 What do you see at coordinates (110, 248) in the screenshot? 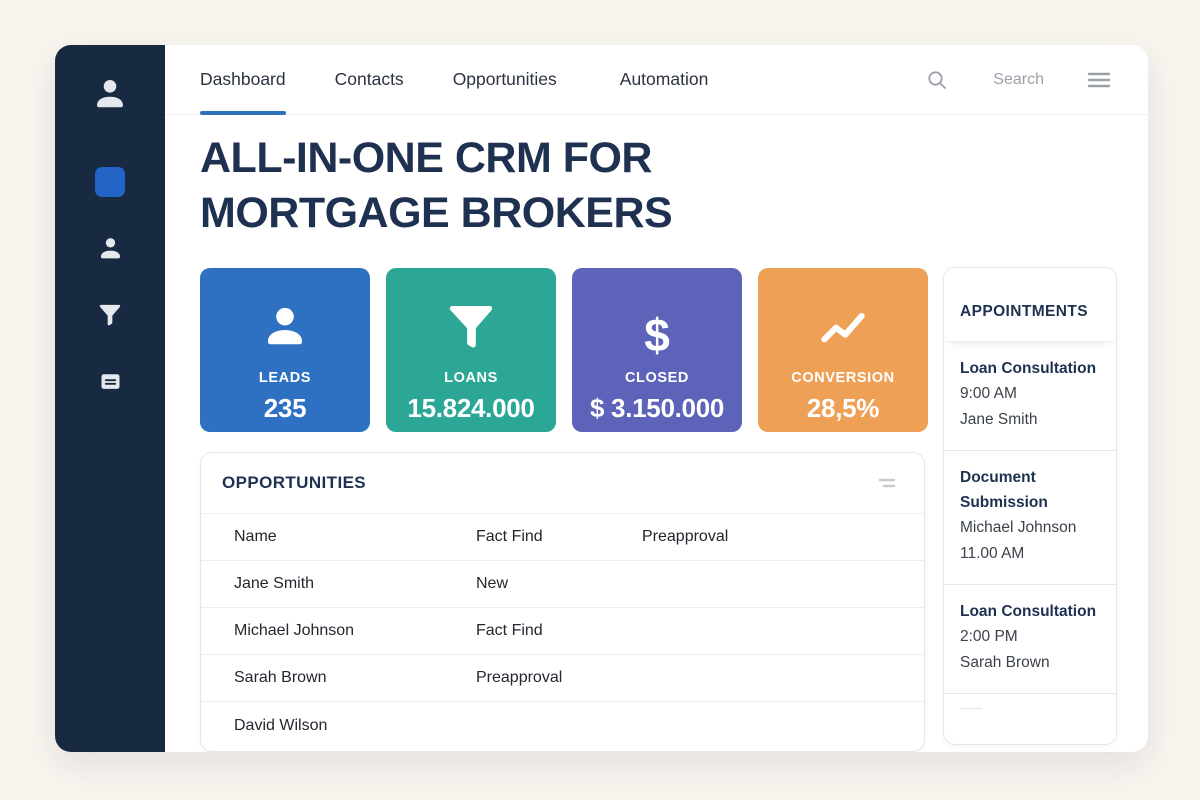
I see `contact-icon` at bounding box center [110, 248].